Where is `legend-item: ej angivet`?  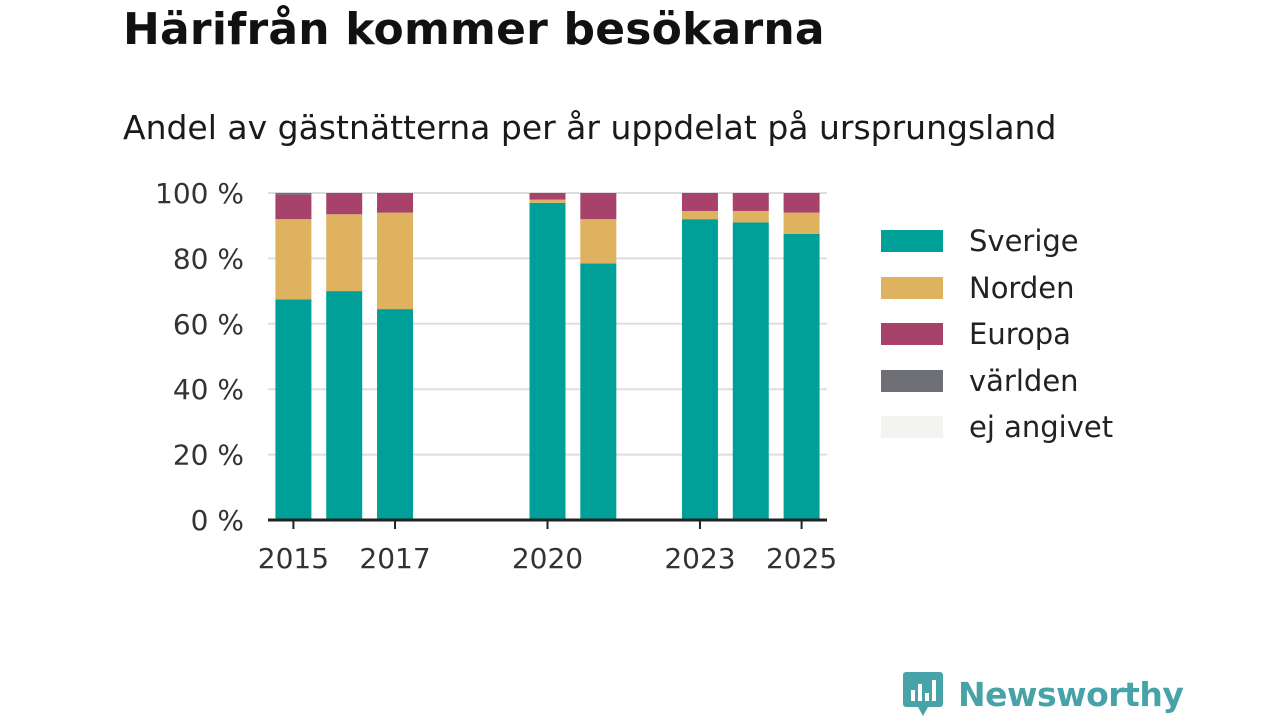 legend-item: ej angivet is located at coordinates (997, 427).